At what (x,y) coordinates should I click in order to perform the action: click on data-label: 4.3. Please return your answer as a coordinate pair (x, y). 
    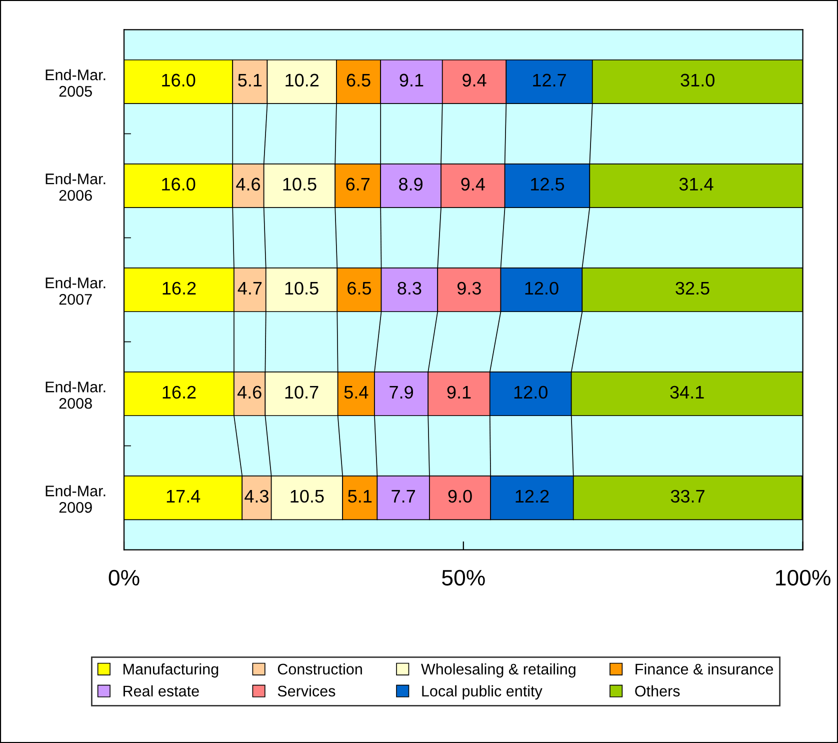
    Looking at the image, I should click on (256, 496).